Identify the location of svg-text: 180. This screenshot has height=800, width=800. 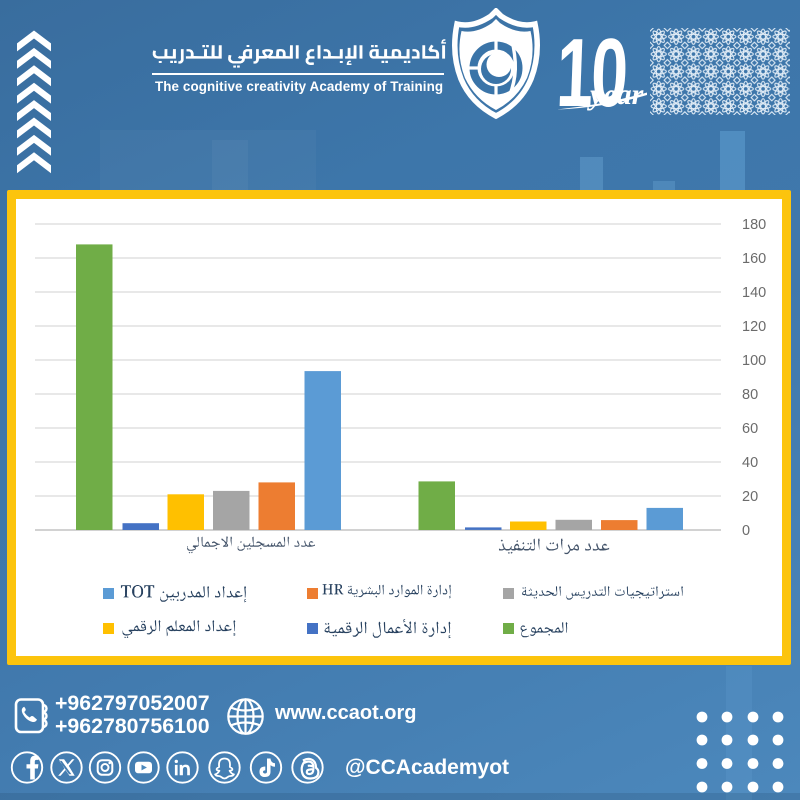
(754, 225).